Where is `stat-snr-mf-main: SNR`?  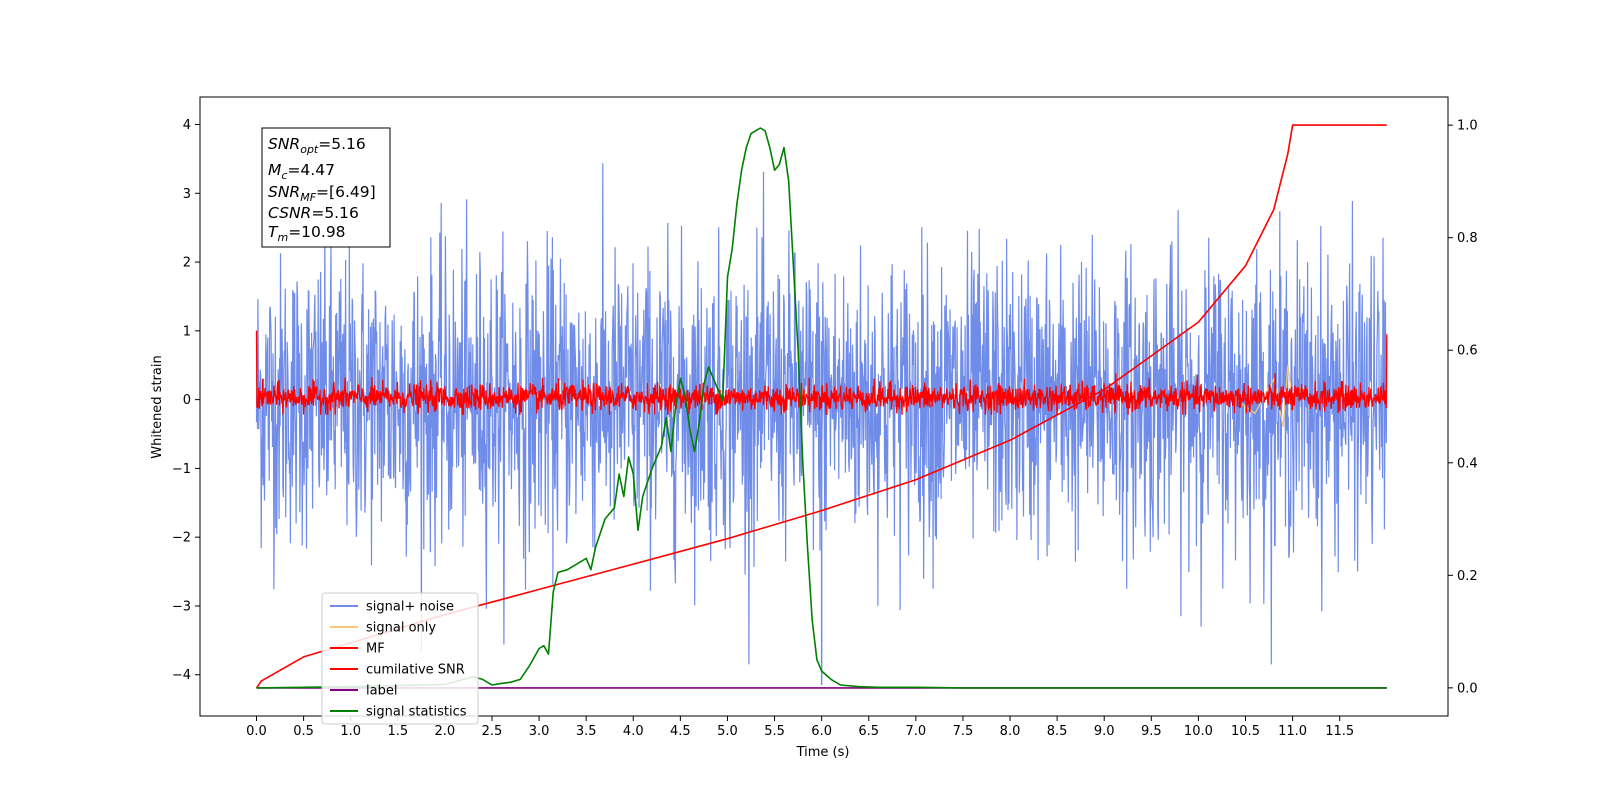
stat-snr-mf-main: SNR is located at coordinates (284, 192).